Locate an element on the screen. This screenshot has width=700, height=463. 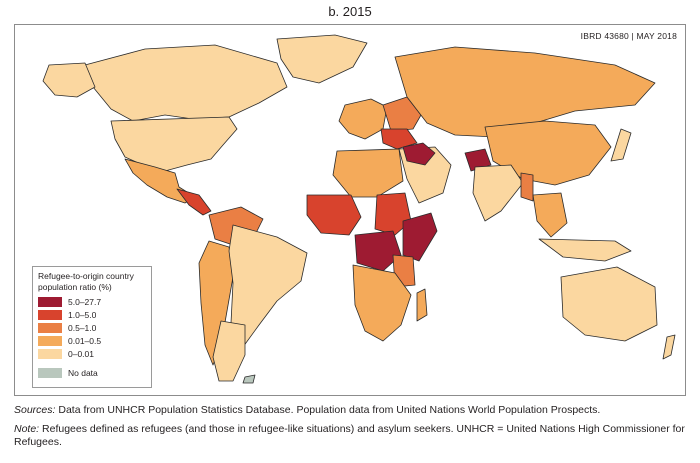
region-horn-of-africa is located at coordinates (420, 237).